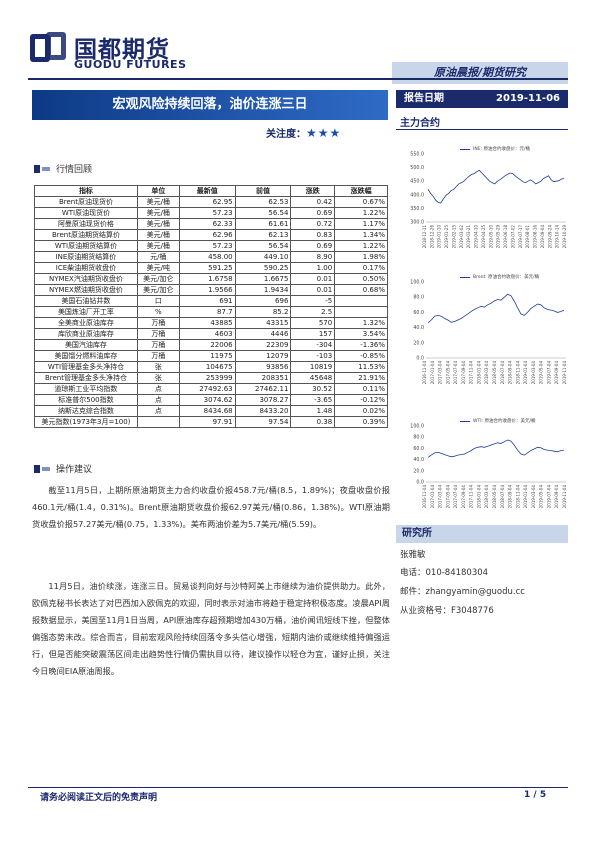  Describe the element at coordinates (313, 400) in the screenshot. I see `table-cell: -3.65` at that location.